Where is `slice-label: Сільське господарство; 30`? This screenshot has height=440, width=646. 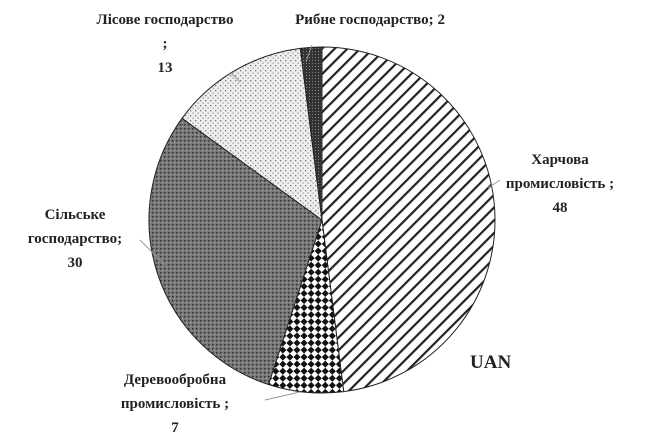
slice-label: Сільське господарство; 30 is located at coordinates (75, 239).